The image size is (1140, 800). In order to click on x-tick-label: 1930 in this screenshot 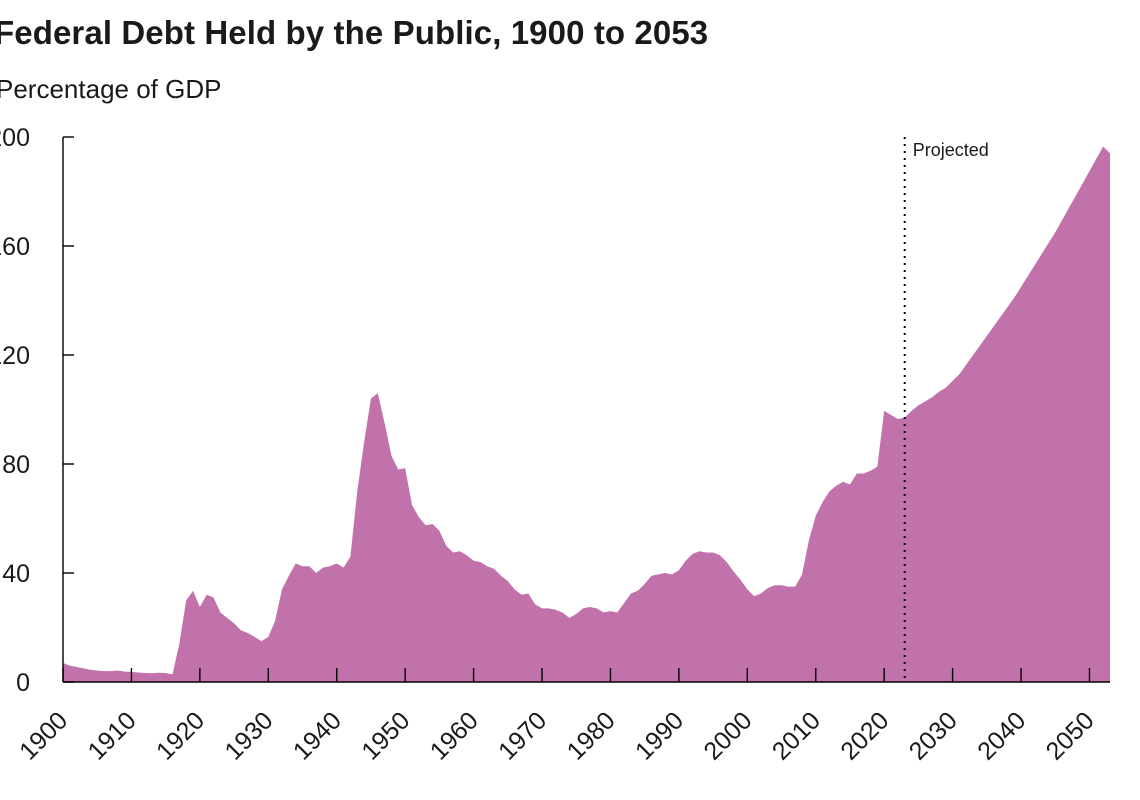, I will do `click(248, 735)`.